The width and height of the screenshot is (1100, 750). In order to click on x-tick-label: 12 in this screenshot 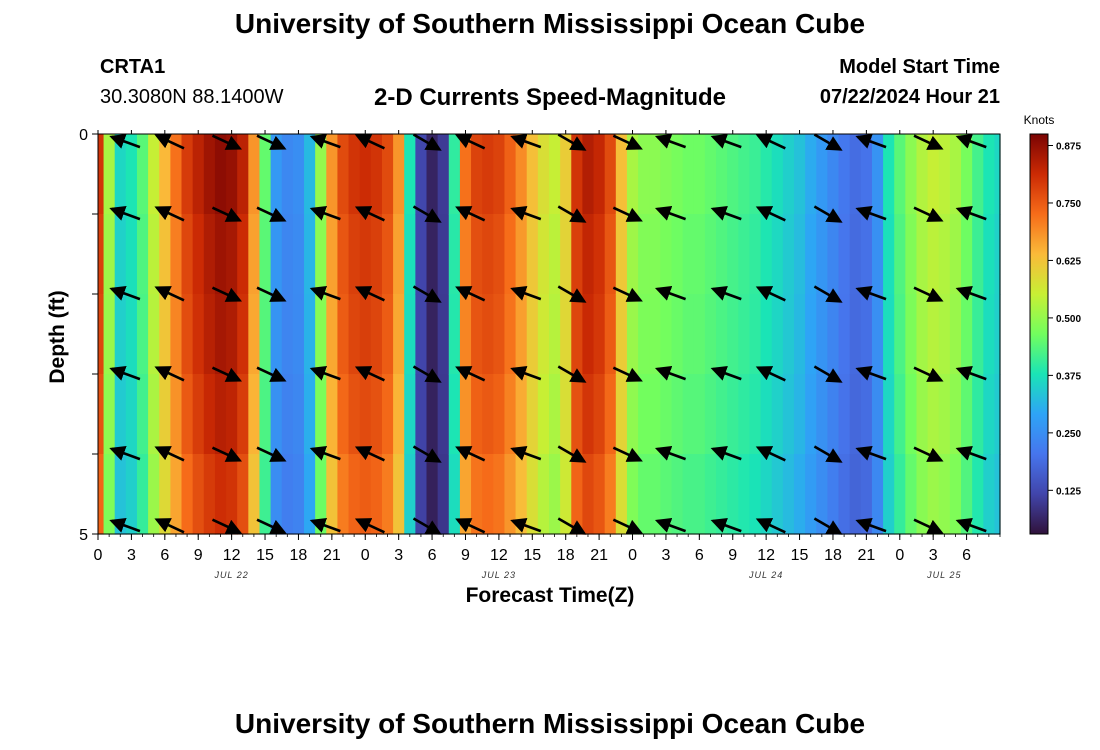, I will do `click(766, 555)`.